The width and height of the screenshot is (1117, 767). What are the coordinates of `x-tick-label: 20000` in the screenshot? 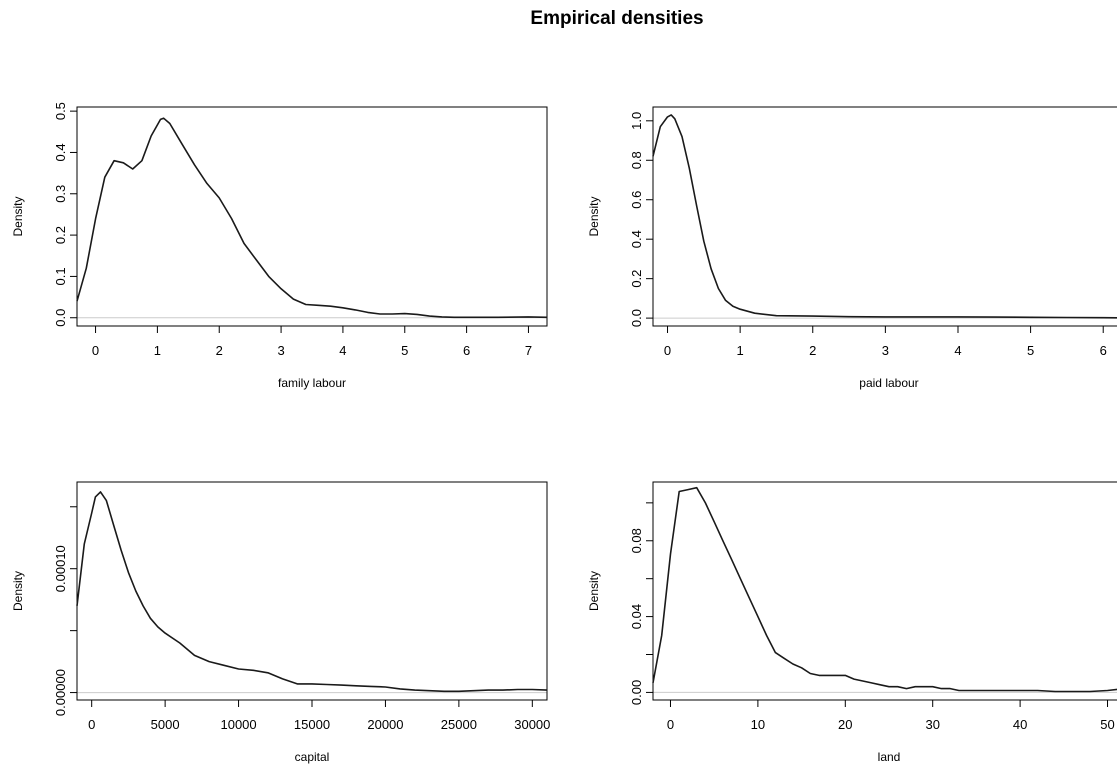 It's located at (385, 724).